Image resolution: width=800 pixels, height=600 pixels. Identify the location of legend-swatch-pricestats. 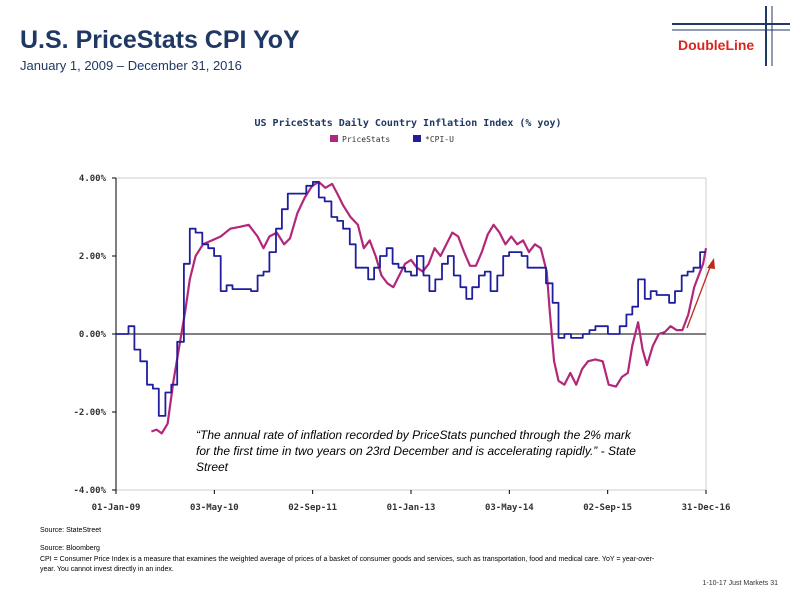
(334, 138).